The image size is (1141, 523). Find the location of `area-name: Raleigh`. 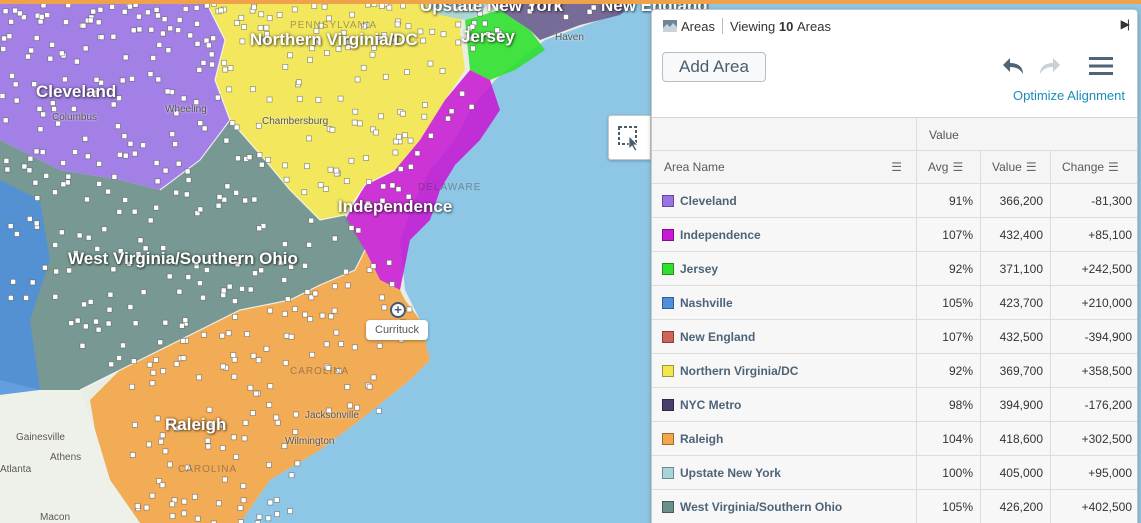

area-name: Raleigh is located at coordinates (702, 438).